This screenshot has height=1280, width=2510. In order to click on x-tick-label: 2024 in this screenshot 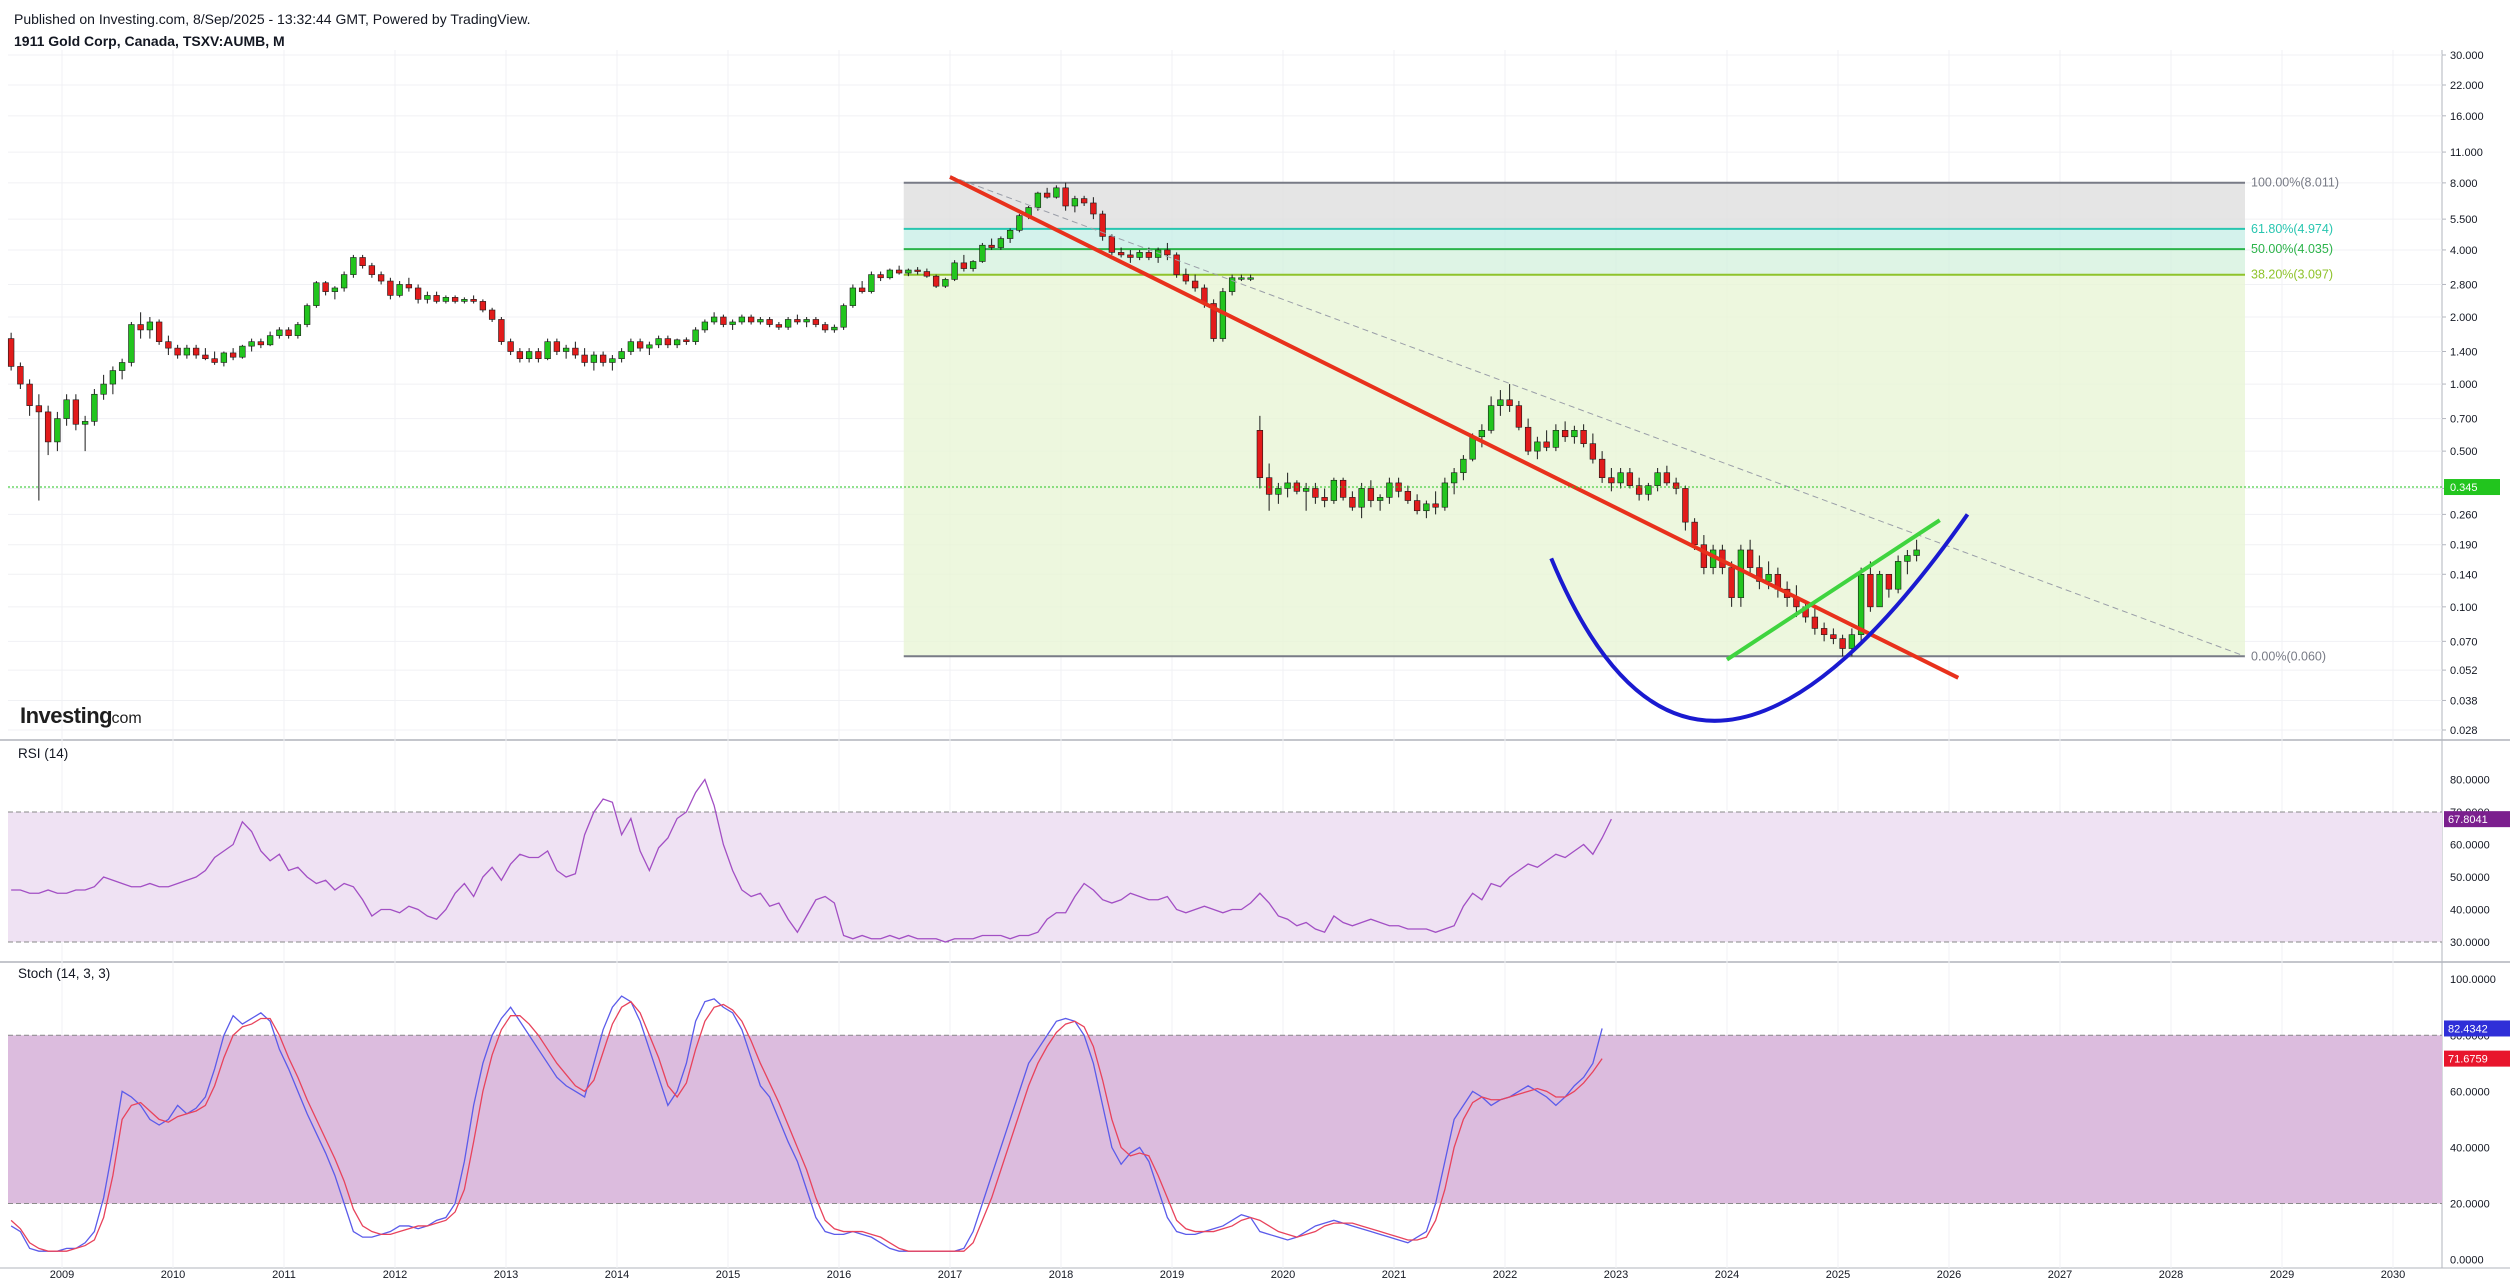, I will do `click(1727, 1274)`.